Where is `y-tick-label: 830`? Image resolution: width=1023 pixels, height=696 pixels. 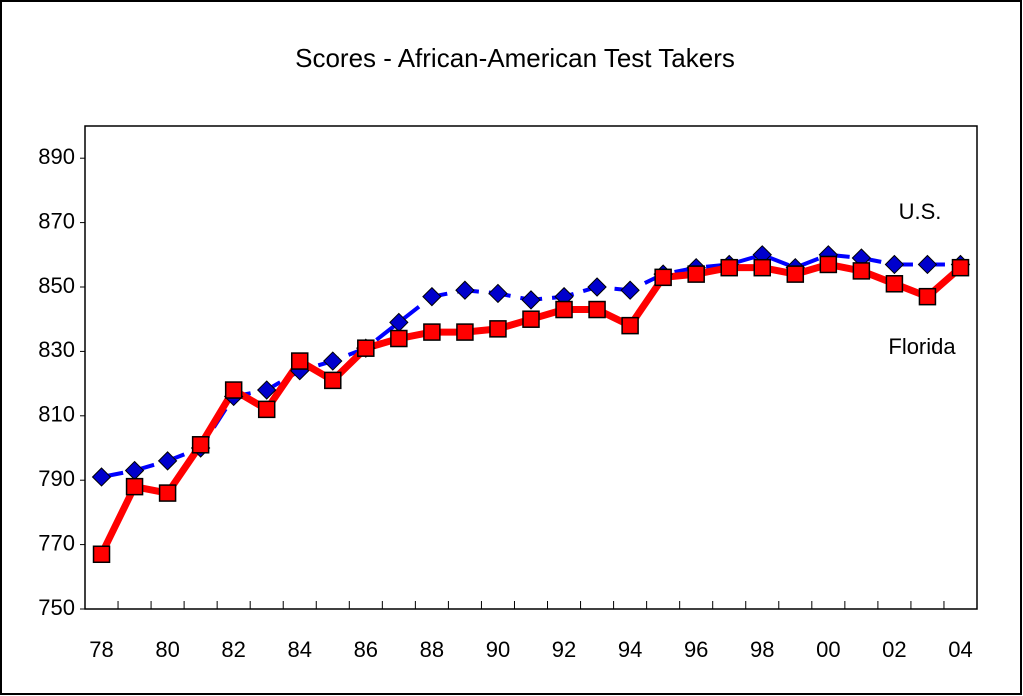 y-tick-label: 830 is located at coordinates (56, 349).